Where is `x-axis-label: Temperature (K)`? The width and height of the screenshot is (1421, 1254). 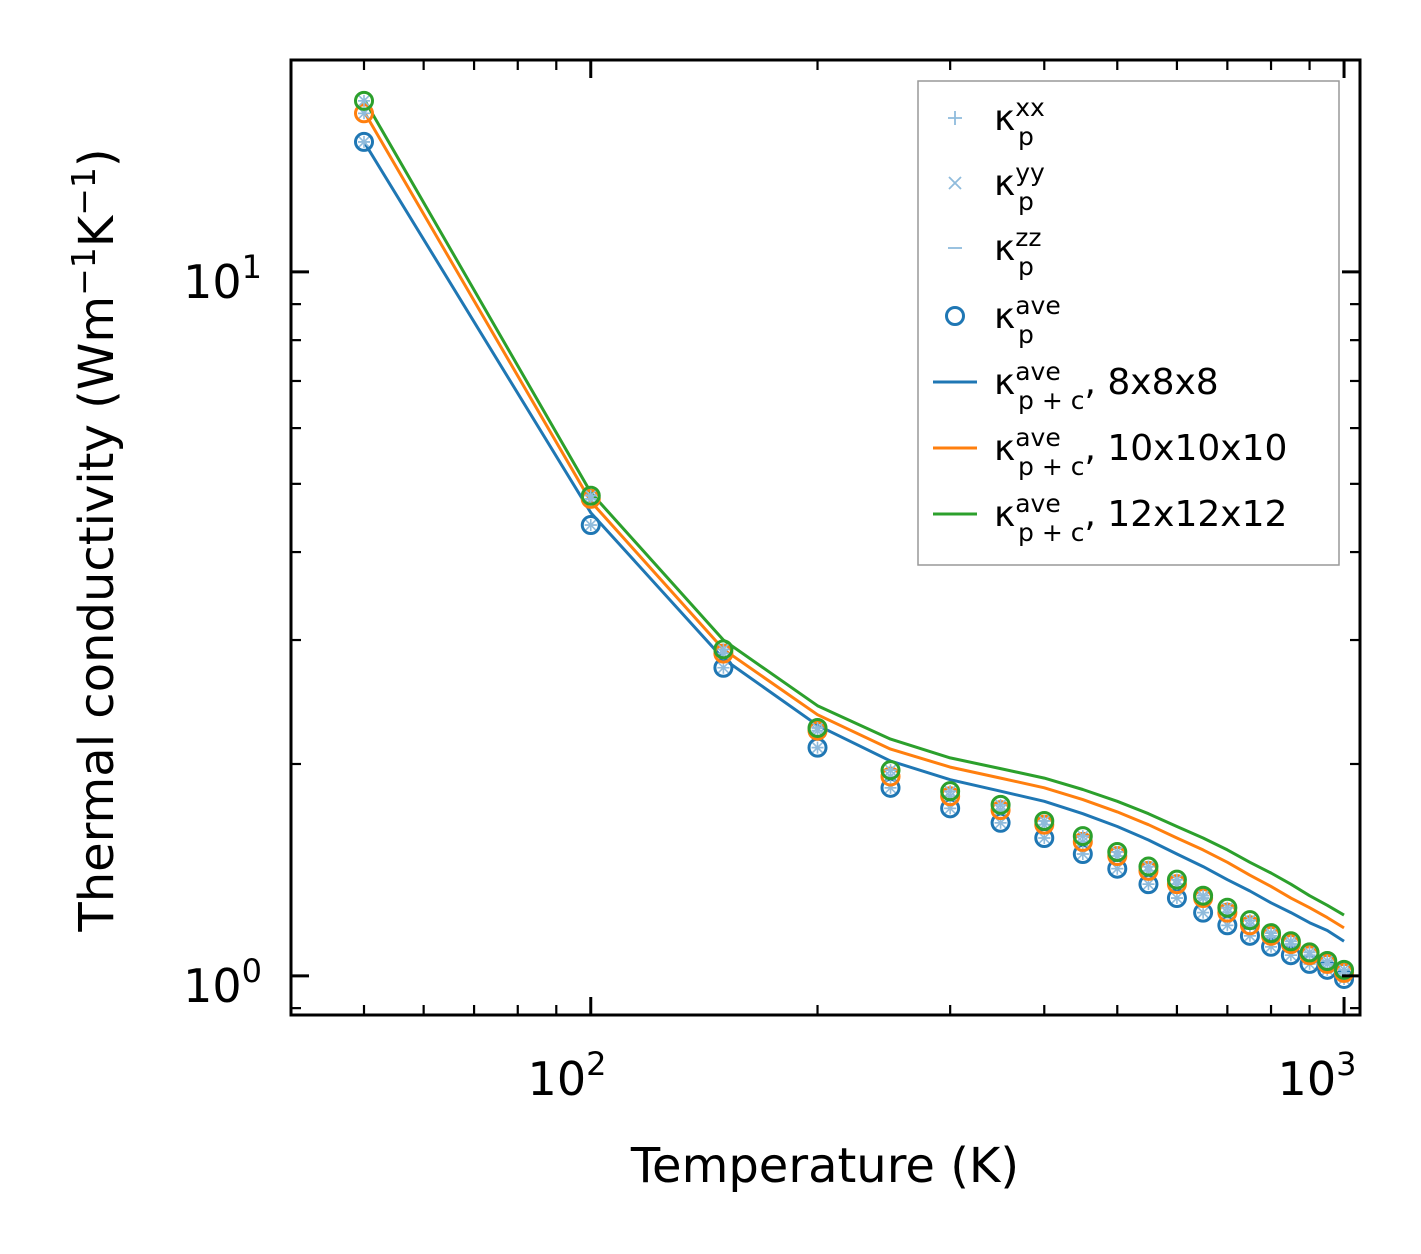 x-axis-label: Temperature (K) is located at coordinates (824, 1166).